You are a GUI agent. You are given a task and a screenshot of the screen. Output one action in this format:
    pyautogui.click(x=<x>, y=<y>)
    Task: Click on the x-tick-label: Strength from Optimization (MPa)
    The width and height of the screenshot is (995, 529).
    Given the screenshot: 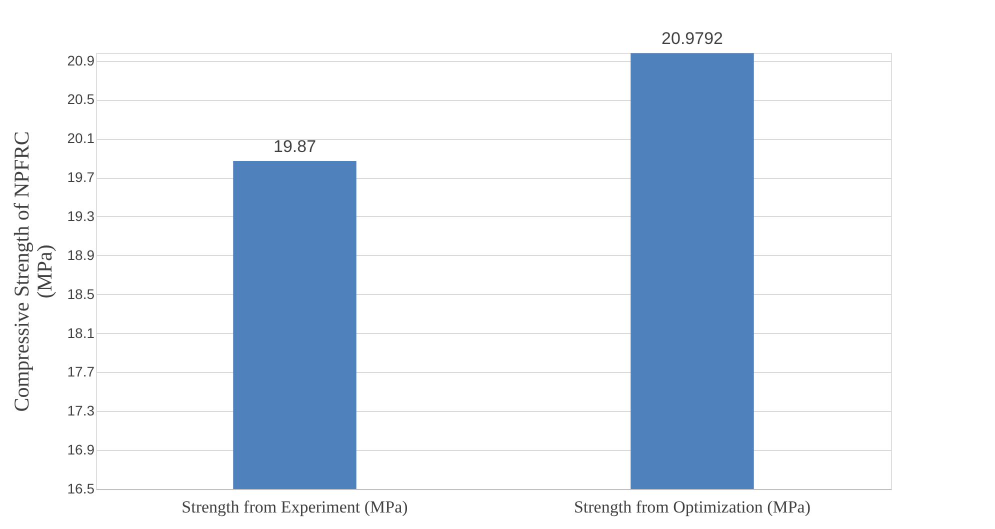 What is the action you would take?
    pyautogui.click(x=692, y=507)
    